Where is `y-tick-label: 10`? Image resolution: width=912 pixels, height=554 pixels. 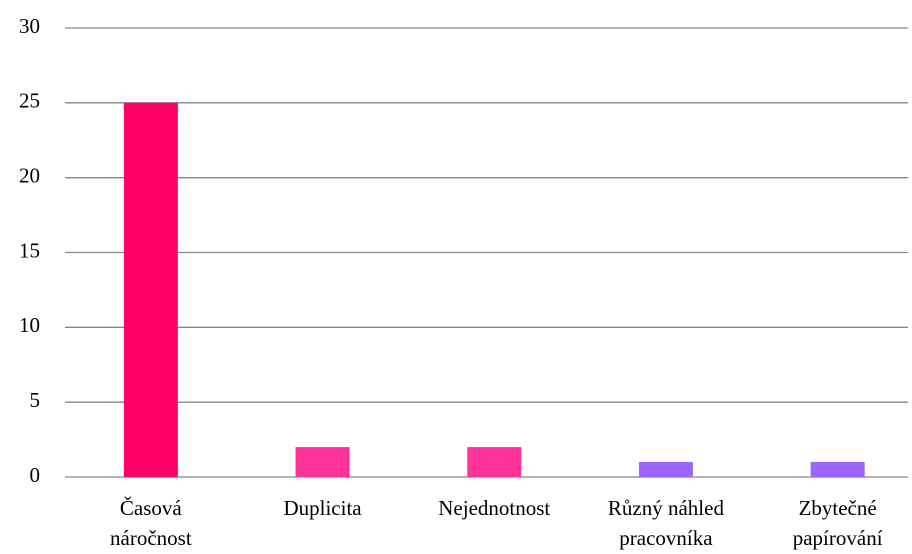 y-tick-label: 10 is located at coordinates (29, 325).